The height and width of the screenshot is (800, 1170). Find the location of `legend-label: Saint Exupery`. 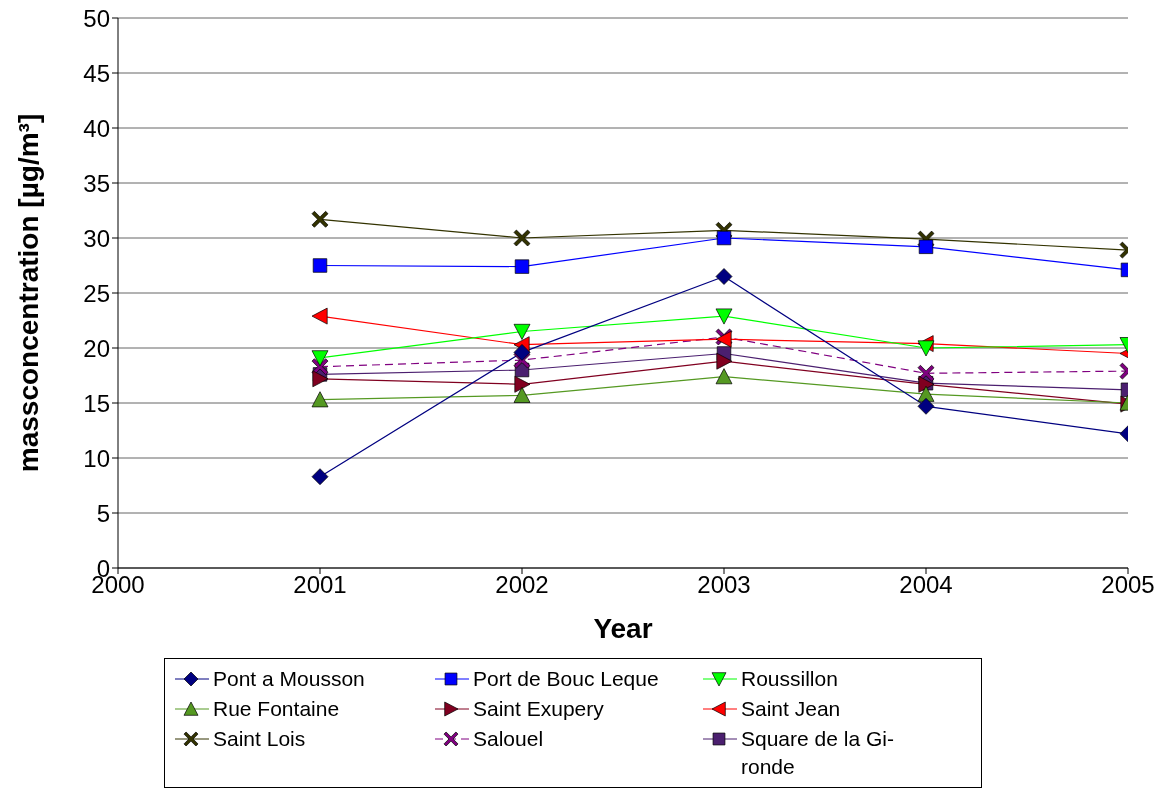

legend-label: Saint Exupery is located at coordinates (539, 709).